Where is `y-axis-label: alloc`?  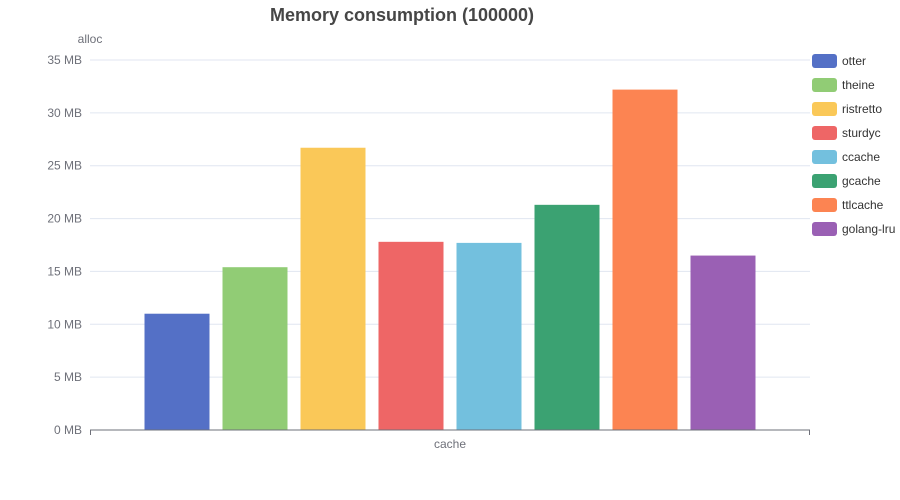
y-axis-label: alloc is located at coordinates (90, 39).